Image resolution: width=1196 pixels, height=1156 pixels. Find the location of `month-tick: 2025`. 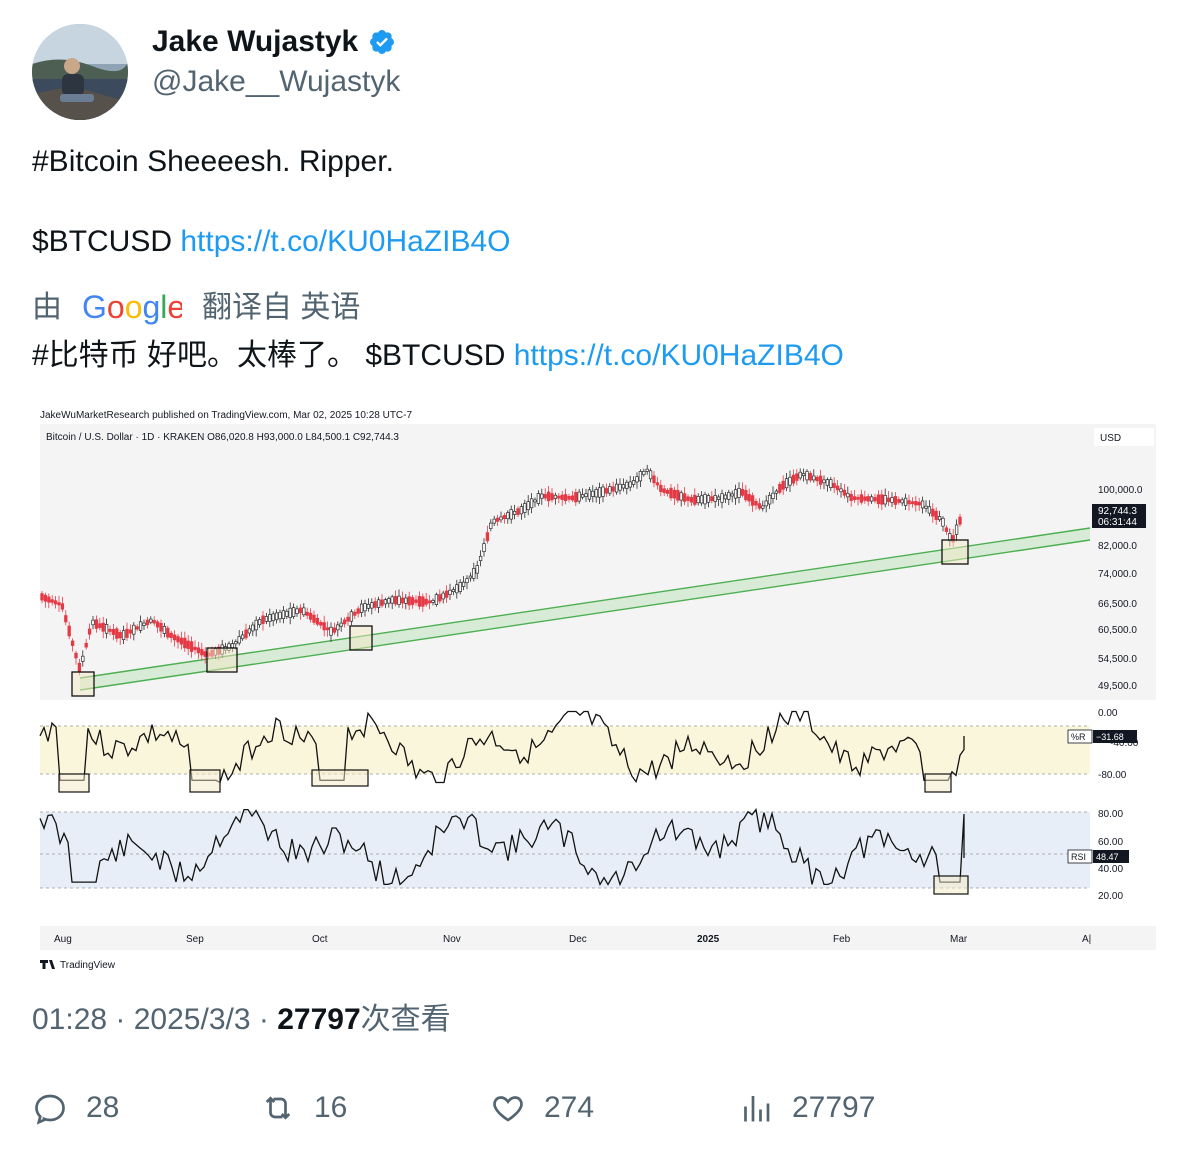

month-tick: 2025 is located at coordinates (708, 939).